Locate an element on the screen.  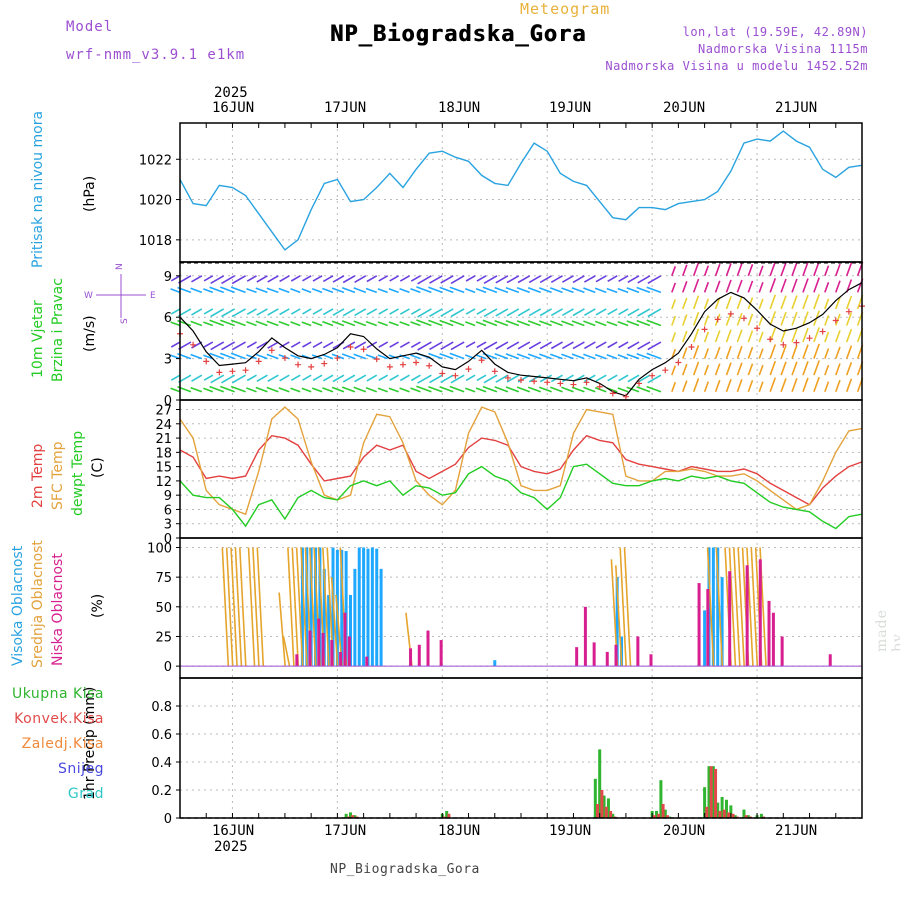
date-bottom-17jun: 17JUN is located at coordinates (345, 831).